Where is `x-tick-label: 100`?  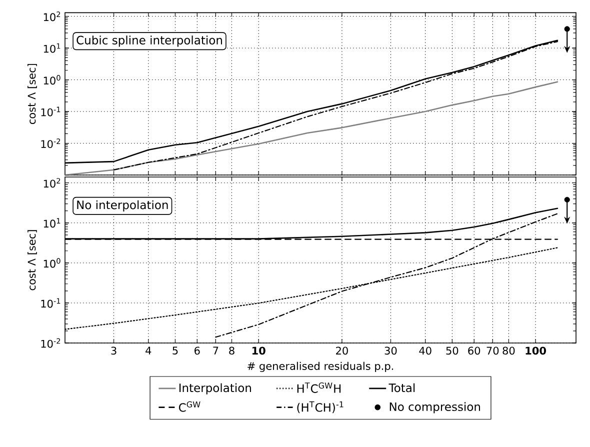
x-tick-label: 100 is located at coordinates (536, 350).